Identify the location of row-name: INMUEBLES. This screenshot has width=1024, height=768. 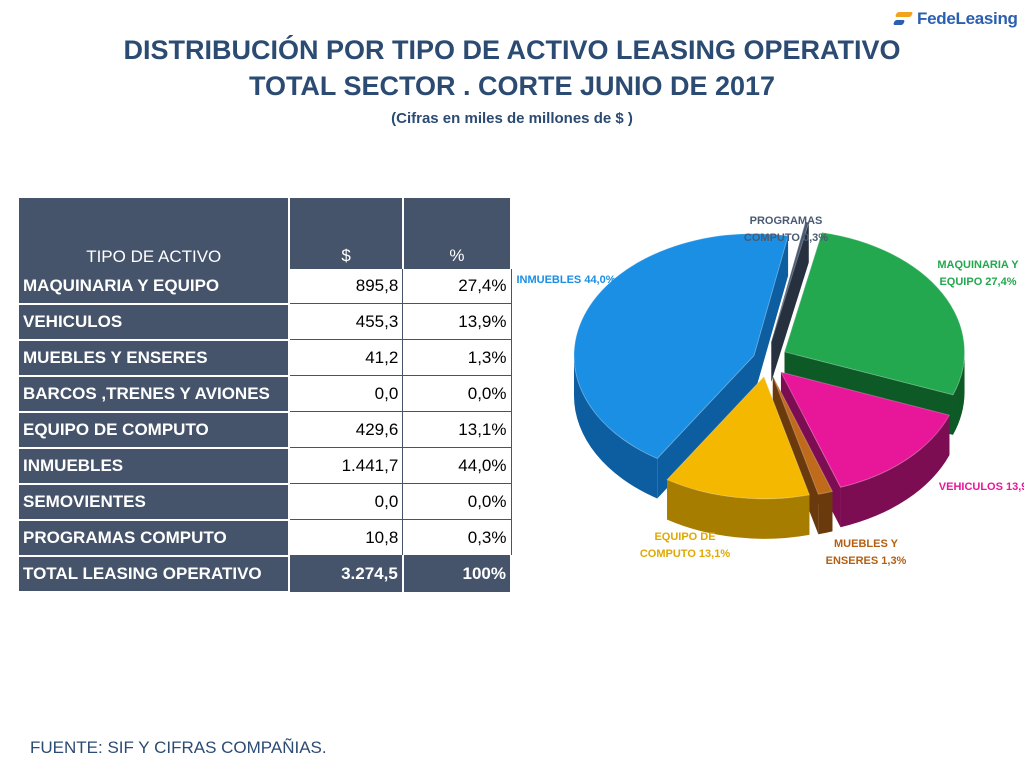
(155, 466).